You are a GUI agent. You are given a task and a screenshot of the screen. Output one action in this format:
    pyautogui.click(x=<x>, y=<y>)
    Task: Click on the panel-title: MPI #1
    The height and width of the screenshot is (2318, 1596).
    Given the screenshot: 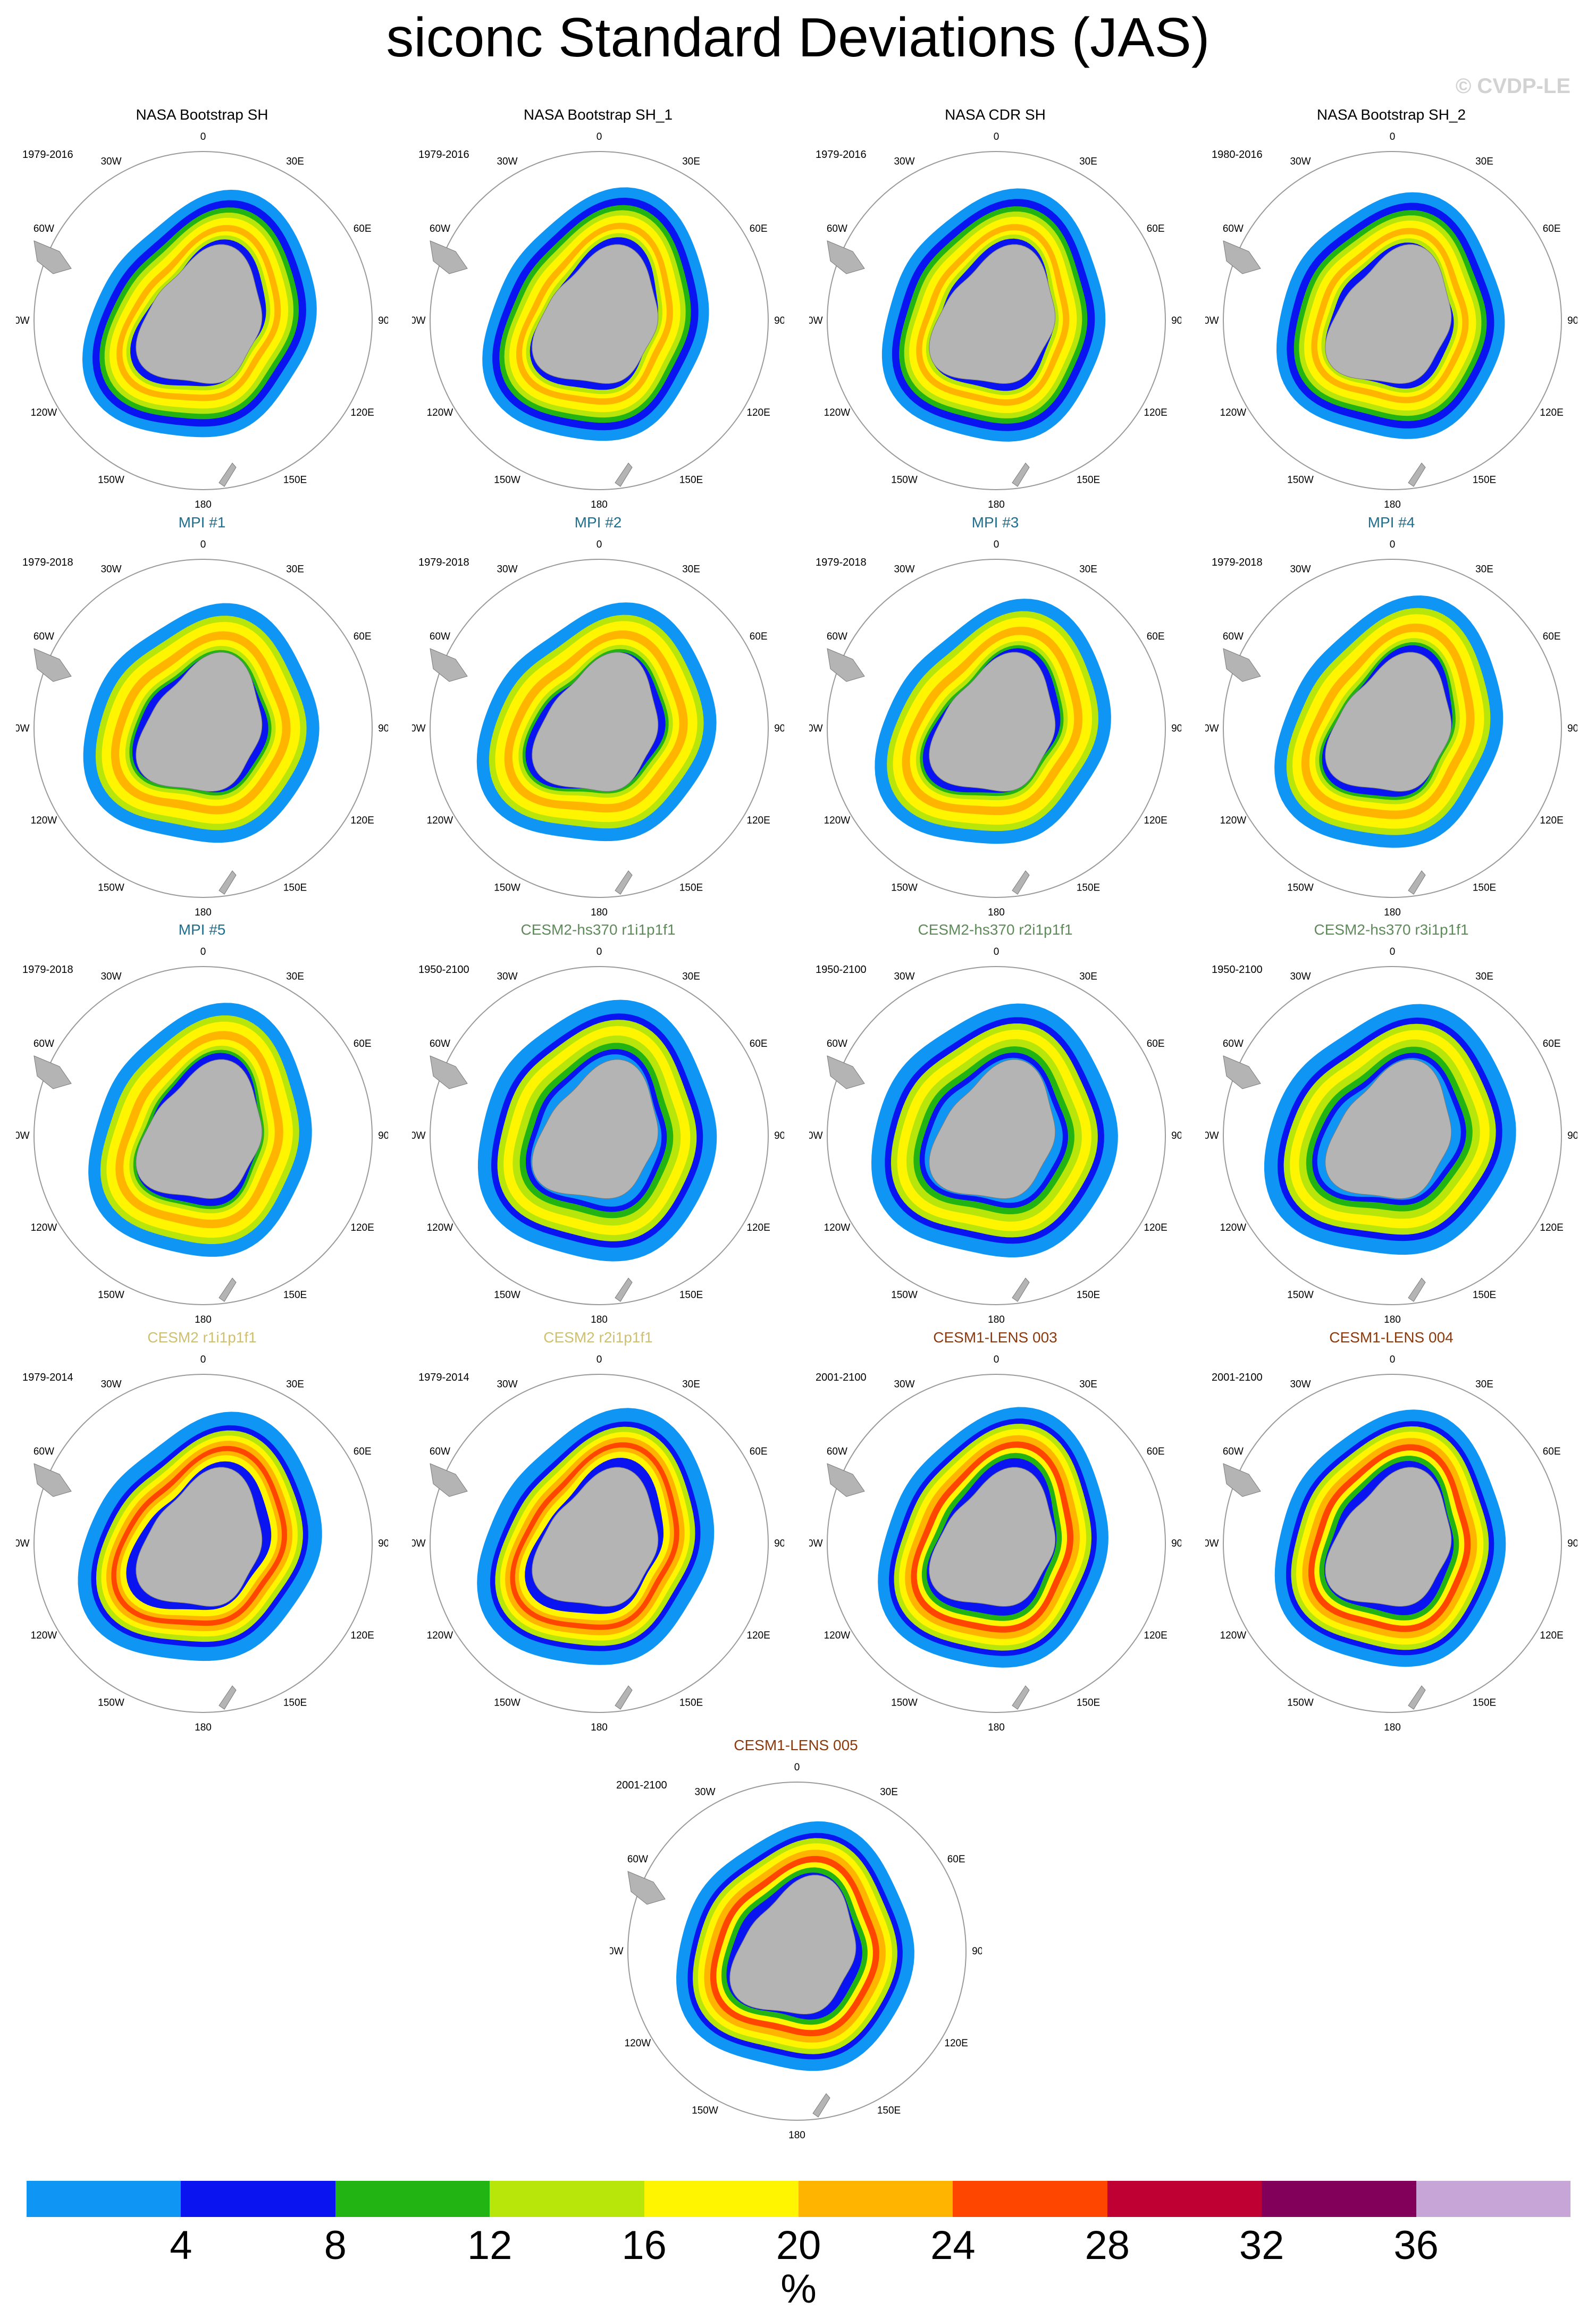 What is the action you would take?
    pyautogui.click(x=202, y=522)
    